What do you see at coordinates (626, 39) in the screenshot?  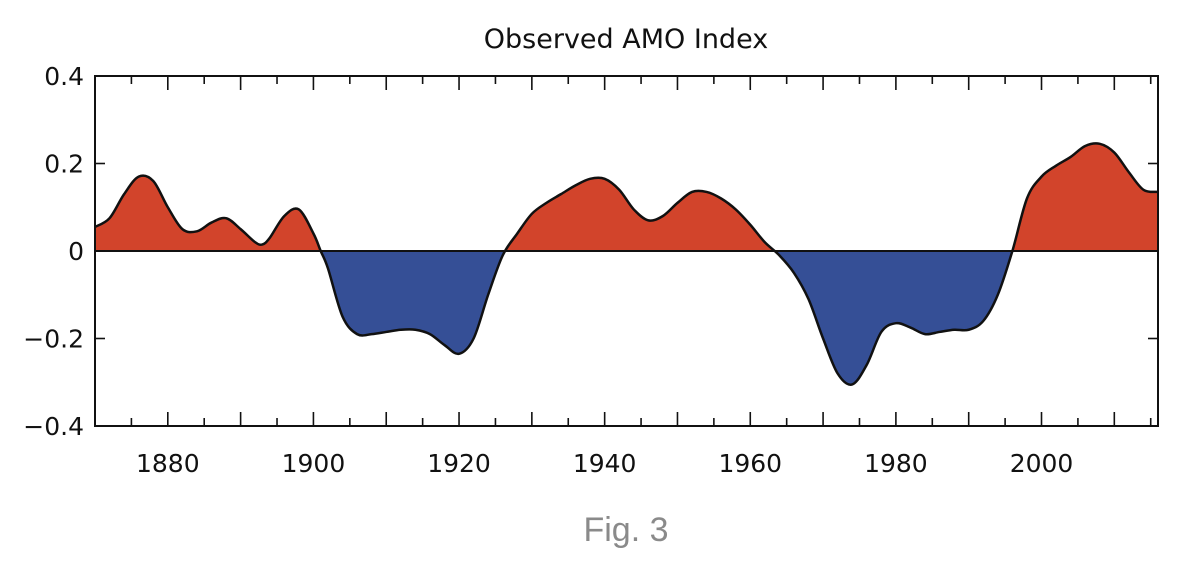 I see `chart-title: Observed AMO Index` at bounding box center [626, 39].